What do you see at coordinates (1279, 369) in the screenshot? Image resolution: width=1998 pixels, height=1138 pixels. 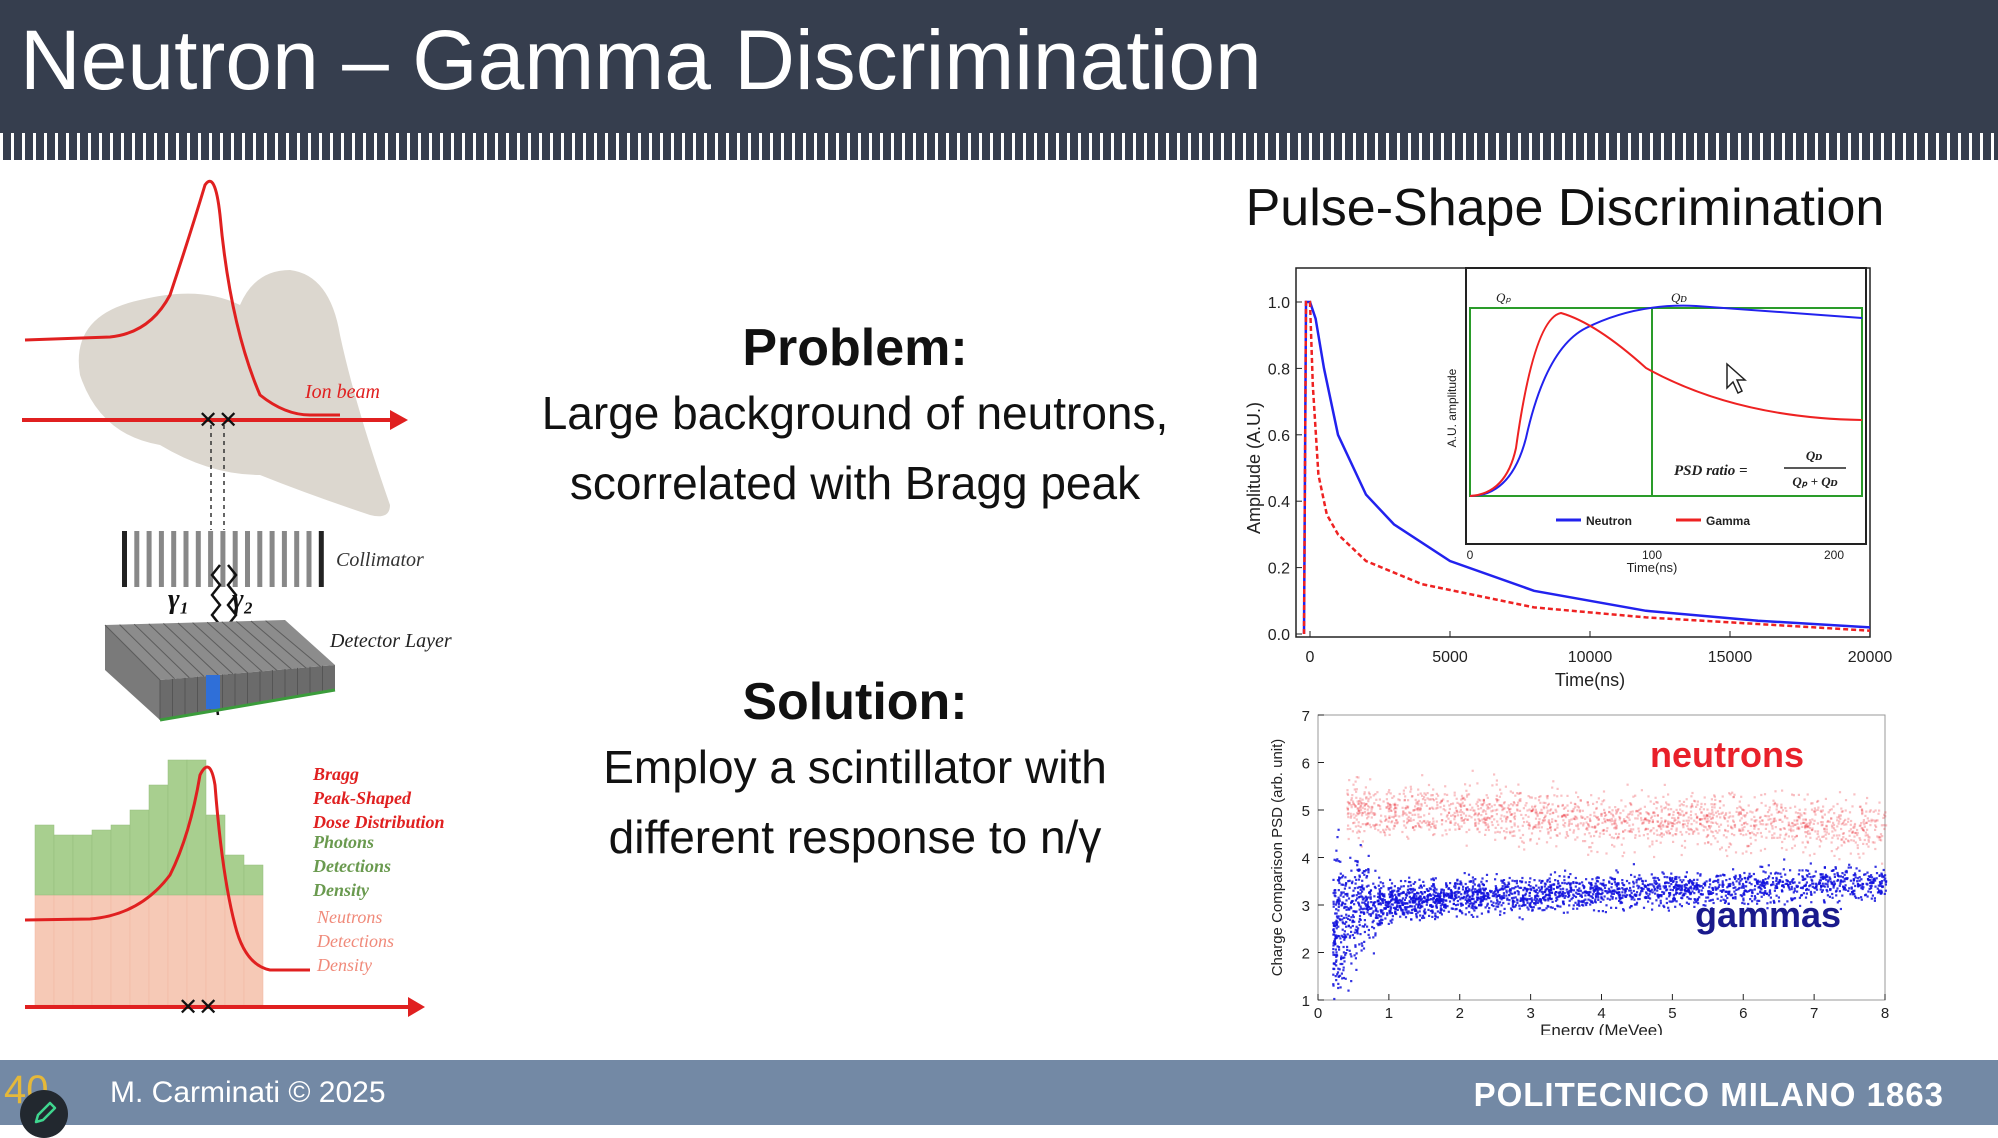 I see `pulse-ytick-4: 0.8` at bounding box center [1279, 369].